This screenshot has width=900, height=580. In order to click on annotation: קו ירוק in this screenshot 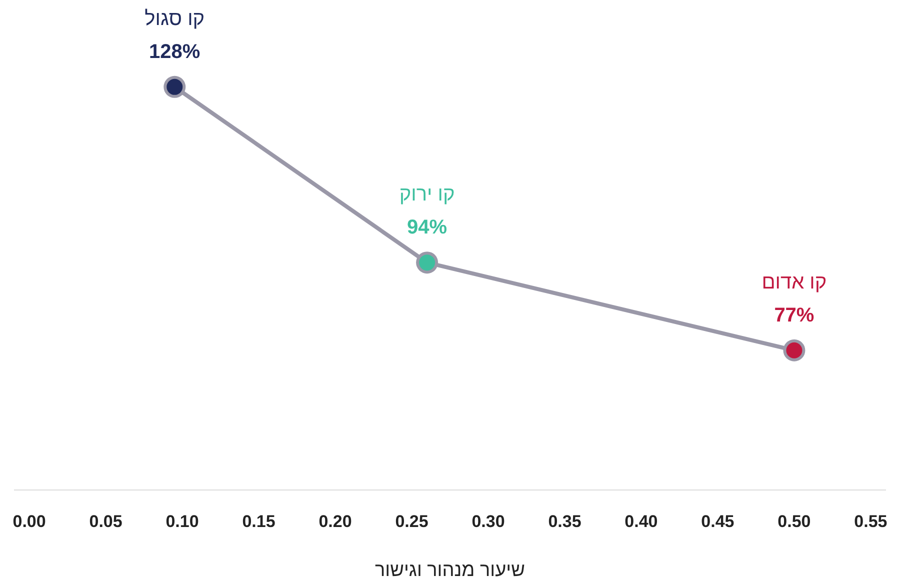, I will do `click(427, 195)`.